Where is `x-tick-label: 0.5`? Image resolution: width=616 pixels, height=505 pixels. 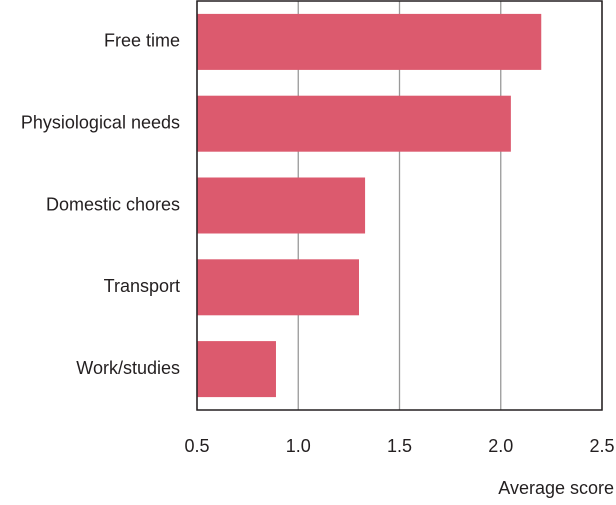 x-tick-label: 0.5 is located at coordinates (196, 446).